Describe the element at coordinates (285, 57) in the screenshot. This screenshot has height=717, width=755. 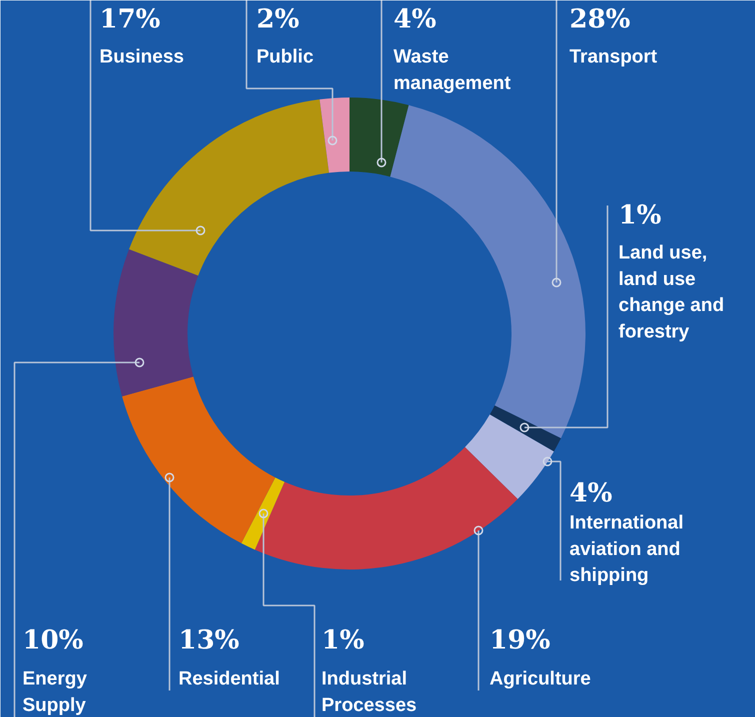
I see `slice-label: Public` at that location.